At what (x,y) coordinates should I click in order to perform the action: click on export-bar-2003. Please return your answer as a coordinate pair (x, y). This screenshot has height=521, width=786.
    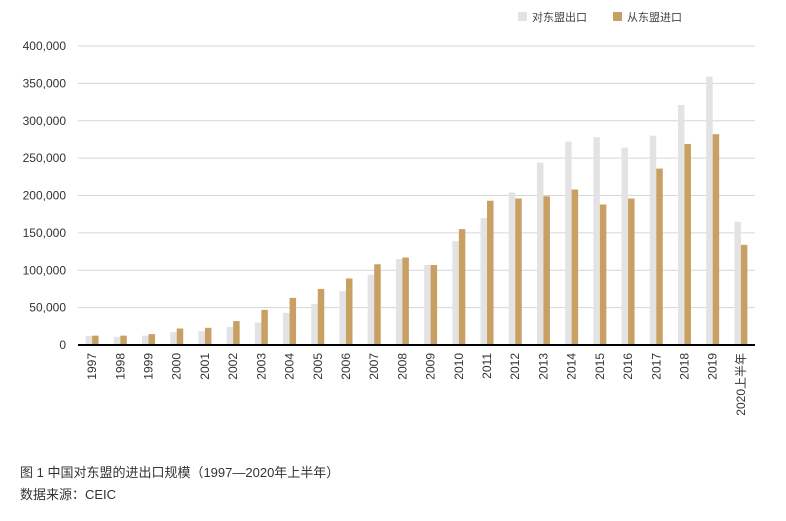
    Looking at the image, I should click on (258, 333).